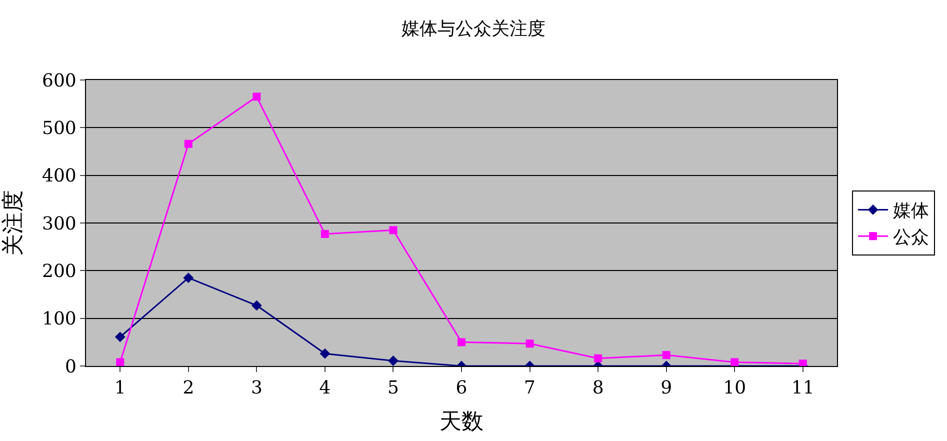 Image resolution: width=947 pixels, height=441 pixels. Describe the element at coordinates (462, 388) in the screenshot. I see `x-tick-label: 6` at that location.